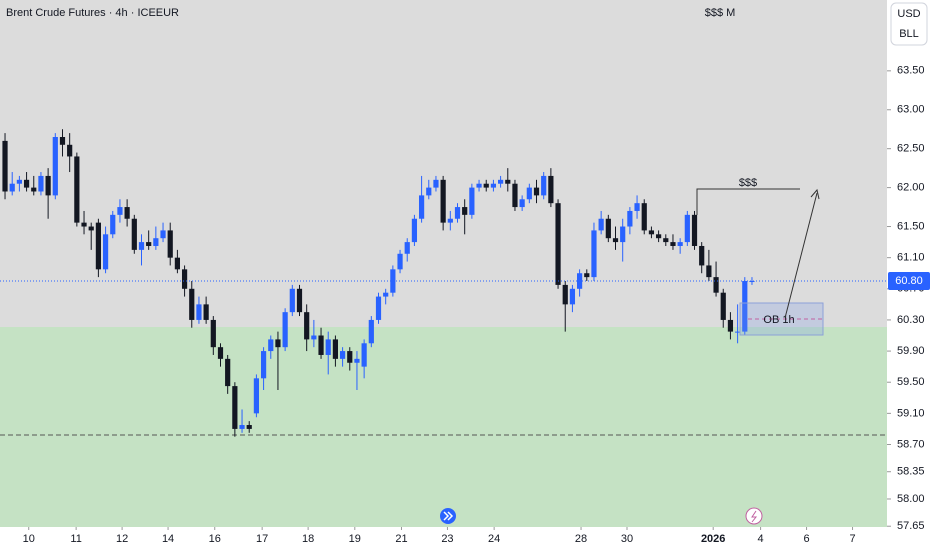 This screenshot has height=550, width=932. What do you see at coordinates (911, 226) in the screenshot?
I see `y-tick-label: 61.50` at bounding box center [911, 226].